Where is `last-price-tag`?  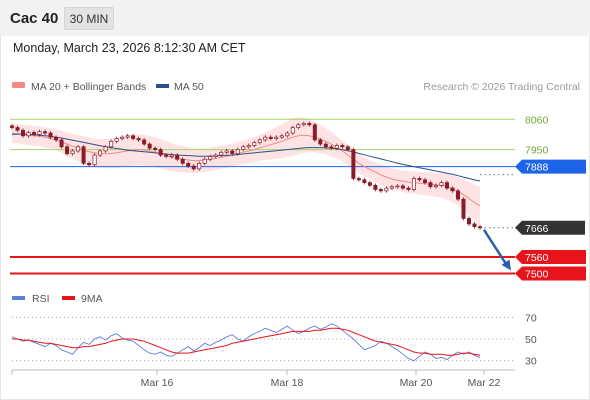
last-price-tag is located at coordinates (550, 227).